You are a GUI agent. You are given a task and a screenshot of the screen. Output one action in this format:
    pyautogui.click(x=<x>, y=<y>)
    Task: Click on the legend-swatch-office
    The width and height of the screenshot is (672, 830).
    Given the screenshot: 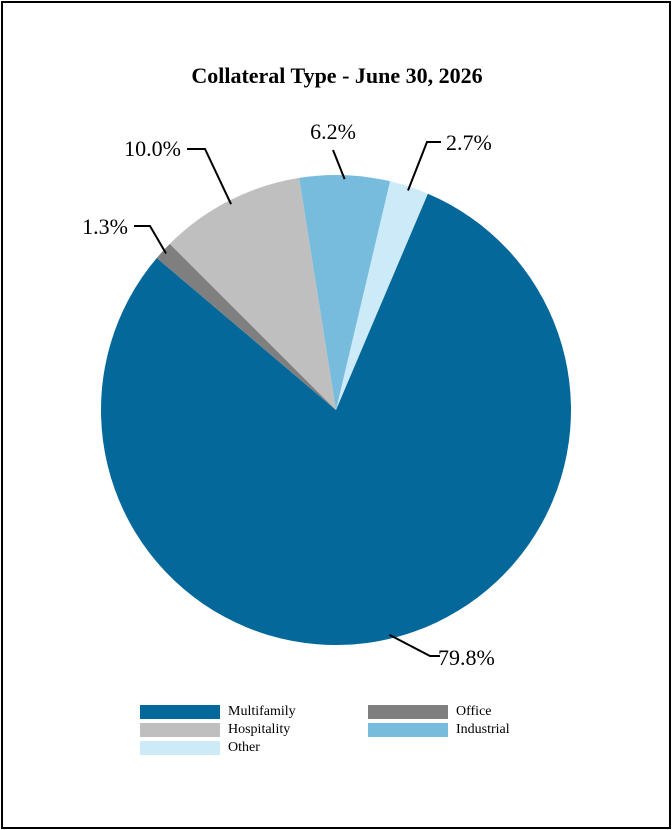 What is the action you would take?
    pyautogui.click(x=408, y=712)
    